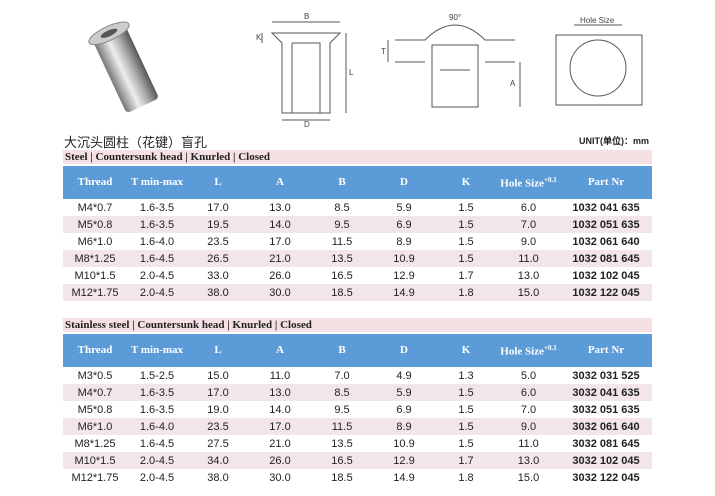 Image resolution: width=715 pixels, height=496 pixels. I want to click on cell: M8*1.25, so click(95, 443).